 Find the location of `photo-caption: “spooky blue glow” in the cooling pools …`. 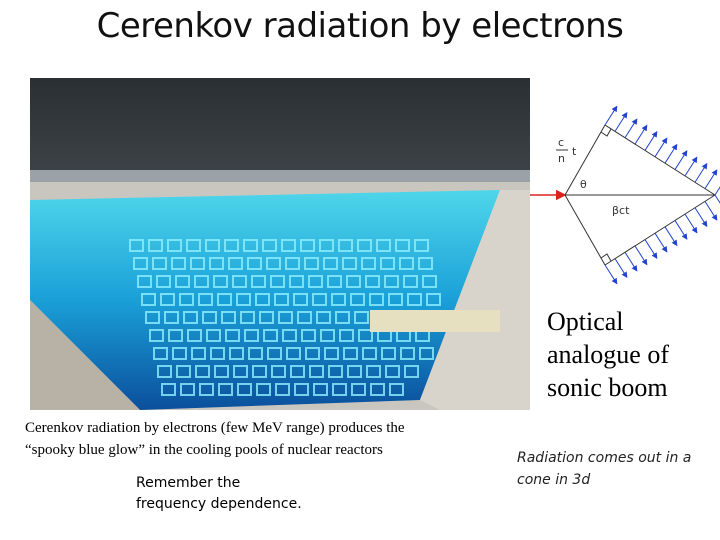

photo-caption: “spooky blue glow” in the cooling pools … is located at coordinates (204, 450).